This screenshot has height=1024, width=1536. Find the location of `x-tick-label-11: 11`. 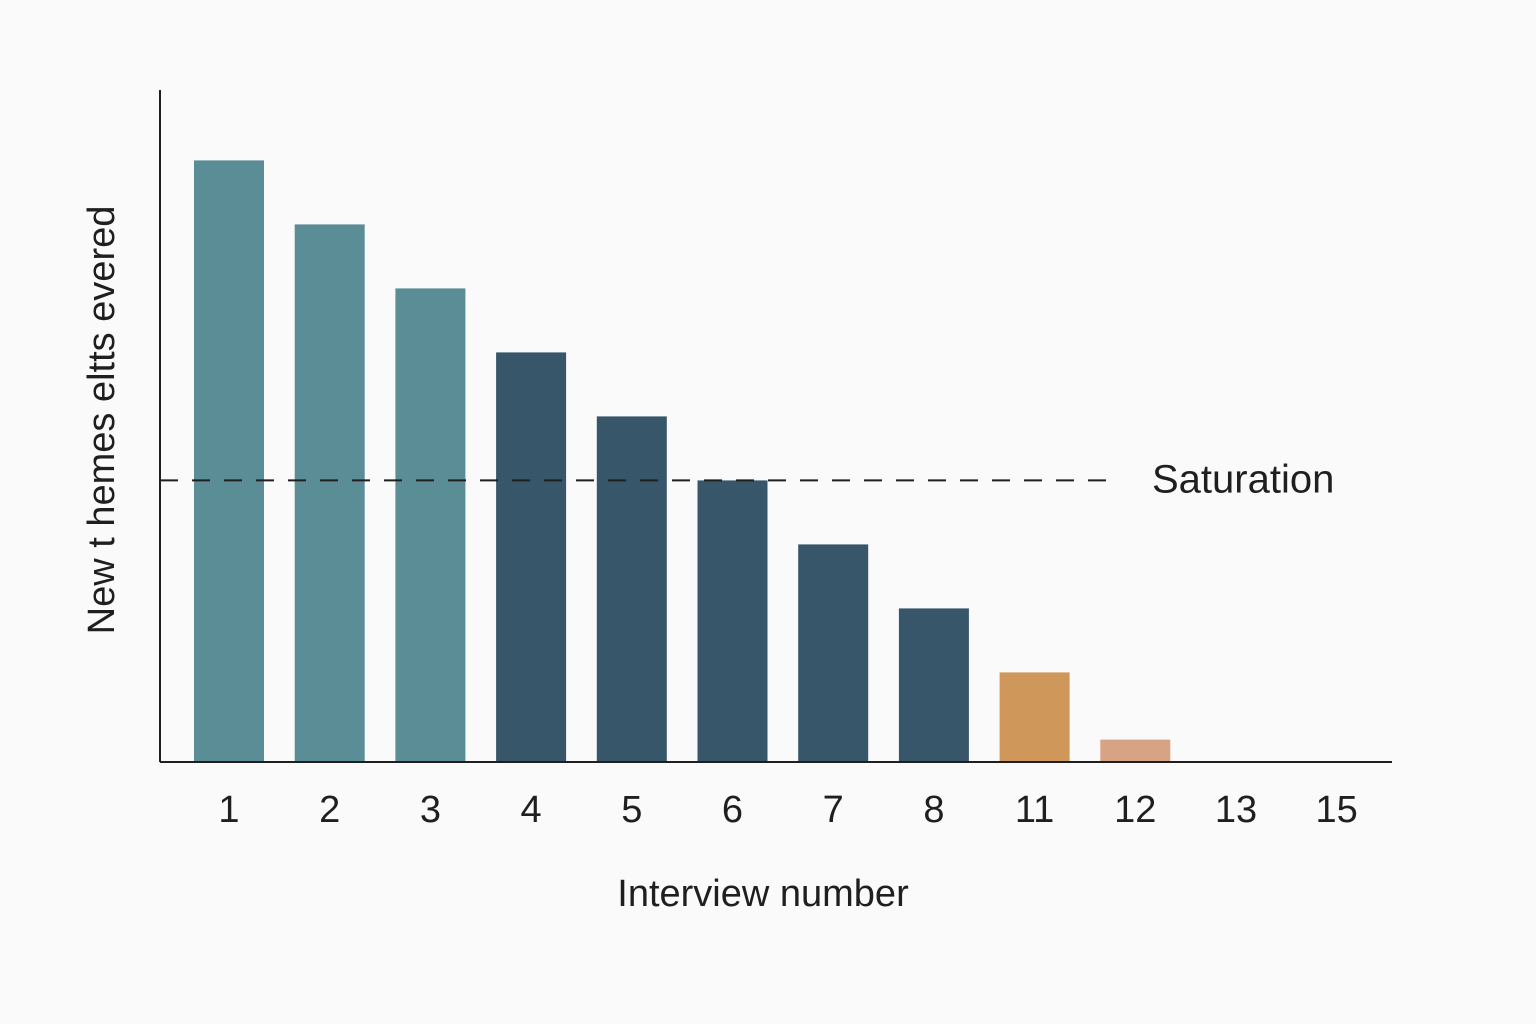

x-tick-label-11: 11 is located at coordinates (1034, 810).